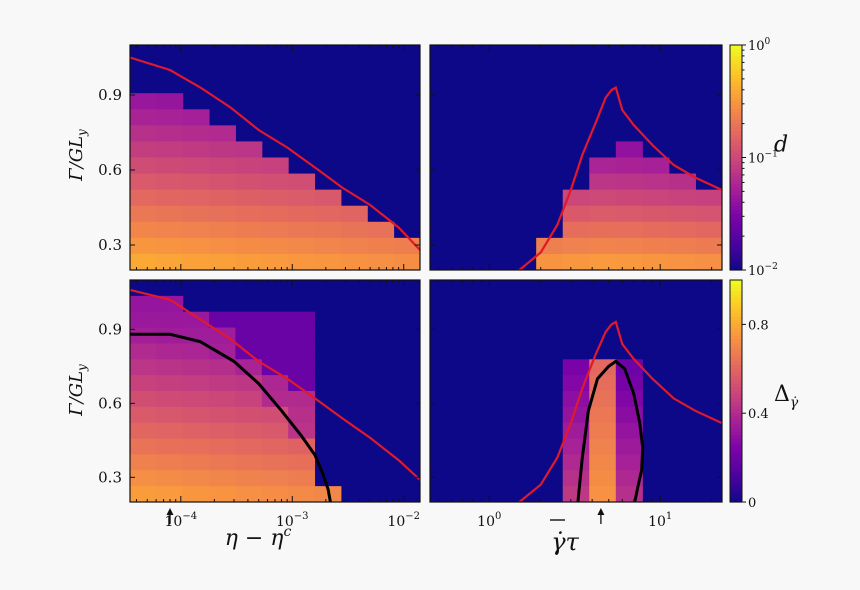 This screenshot has width=860, height=590. What do you see at coordinates (181, 520) in the screenshot?
I see `x-tick-label: 10⁻⁴` at bounding box center [181, 520].